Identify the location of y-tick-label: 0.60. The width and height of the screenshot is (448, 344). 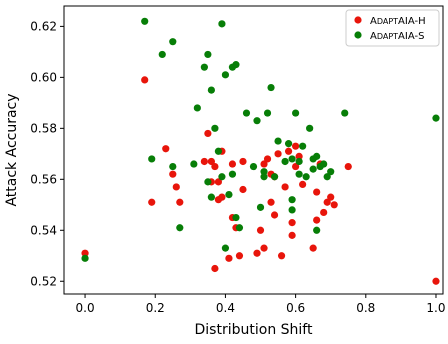
(43, 77).